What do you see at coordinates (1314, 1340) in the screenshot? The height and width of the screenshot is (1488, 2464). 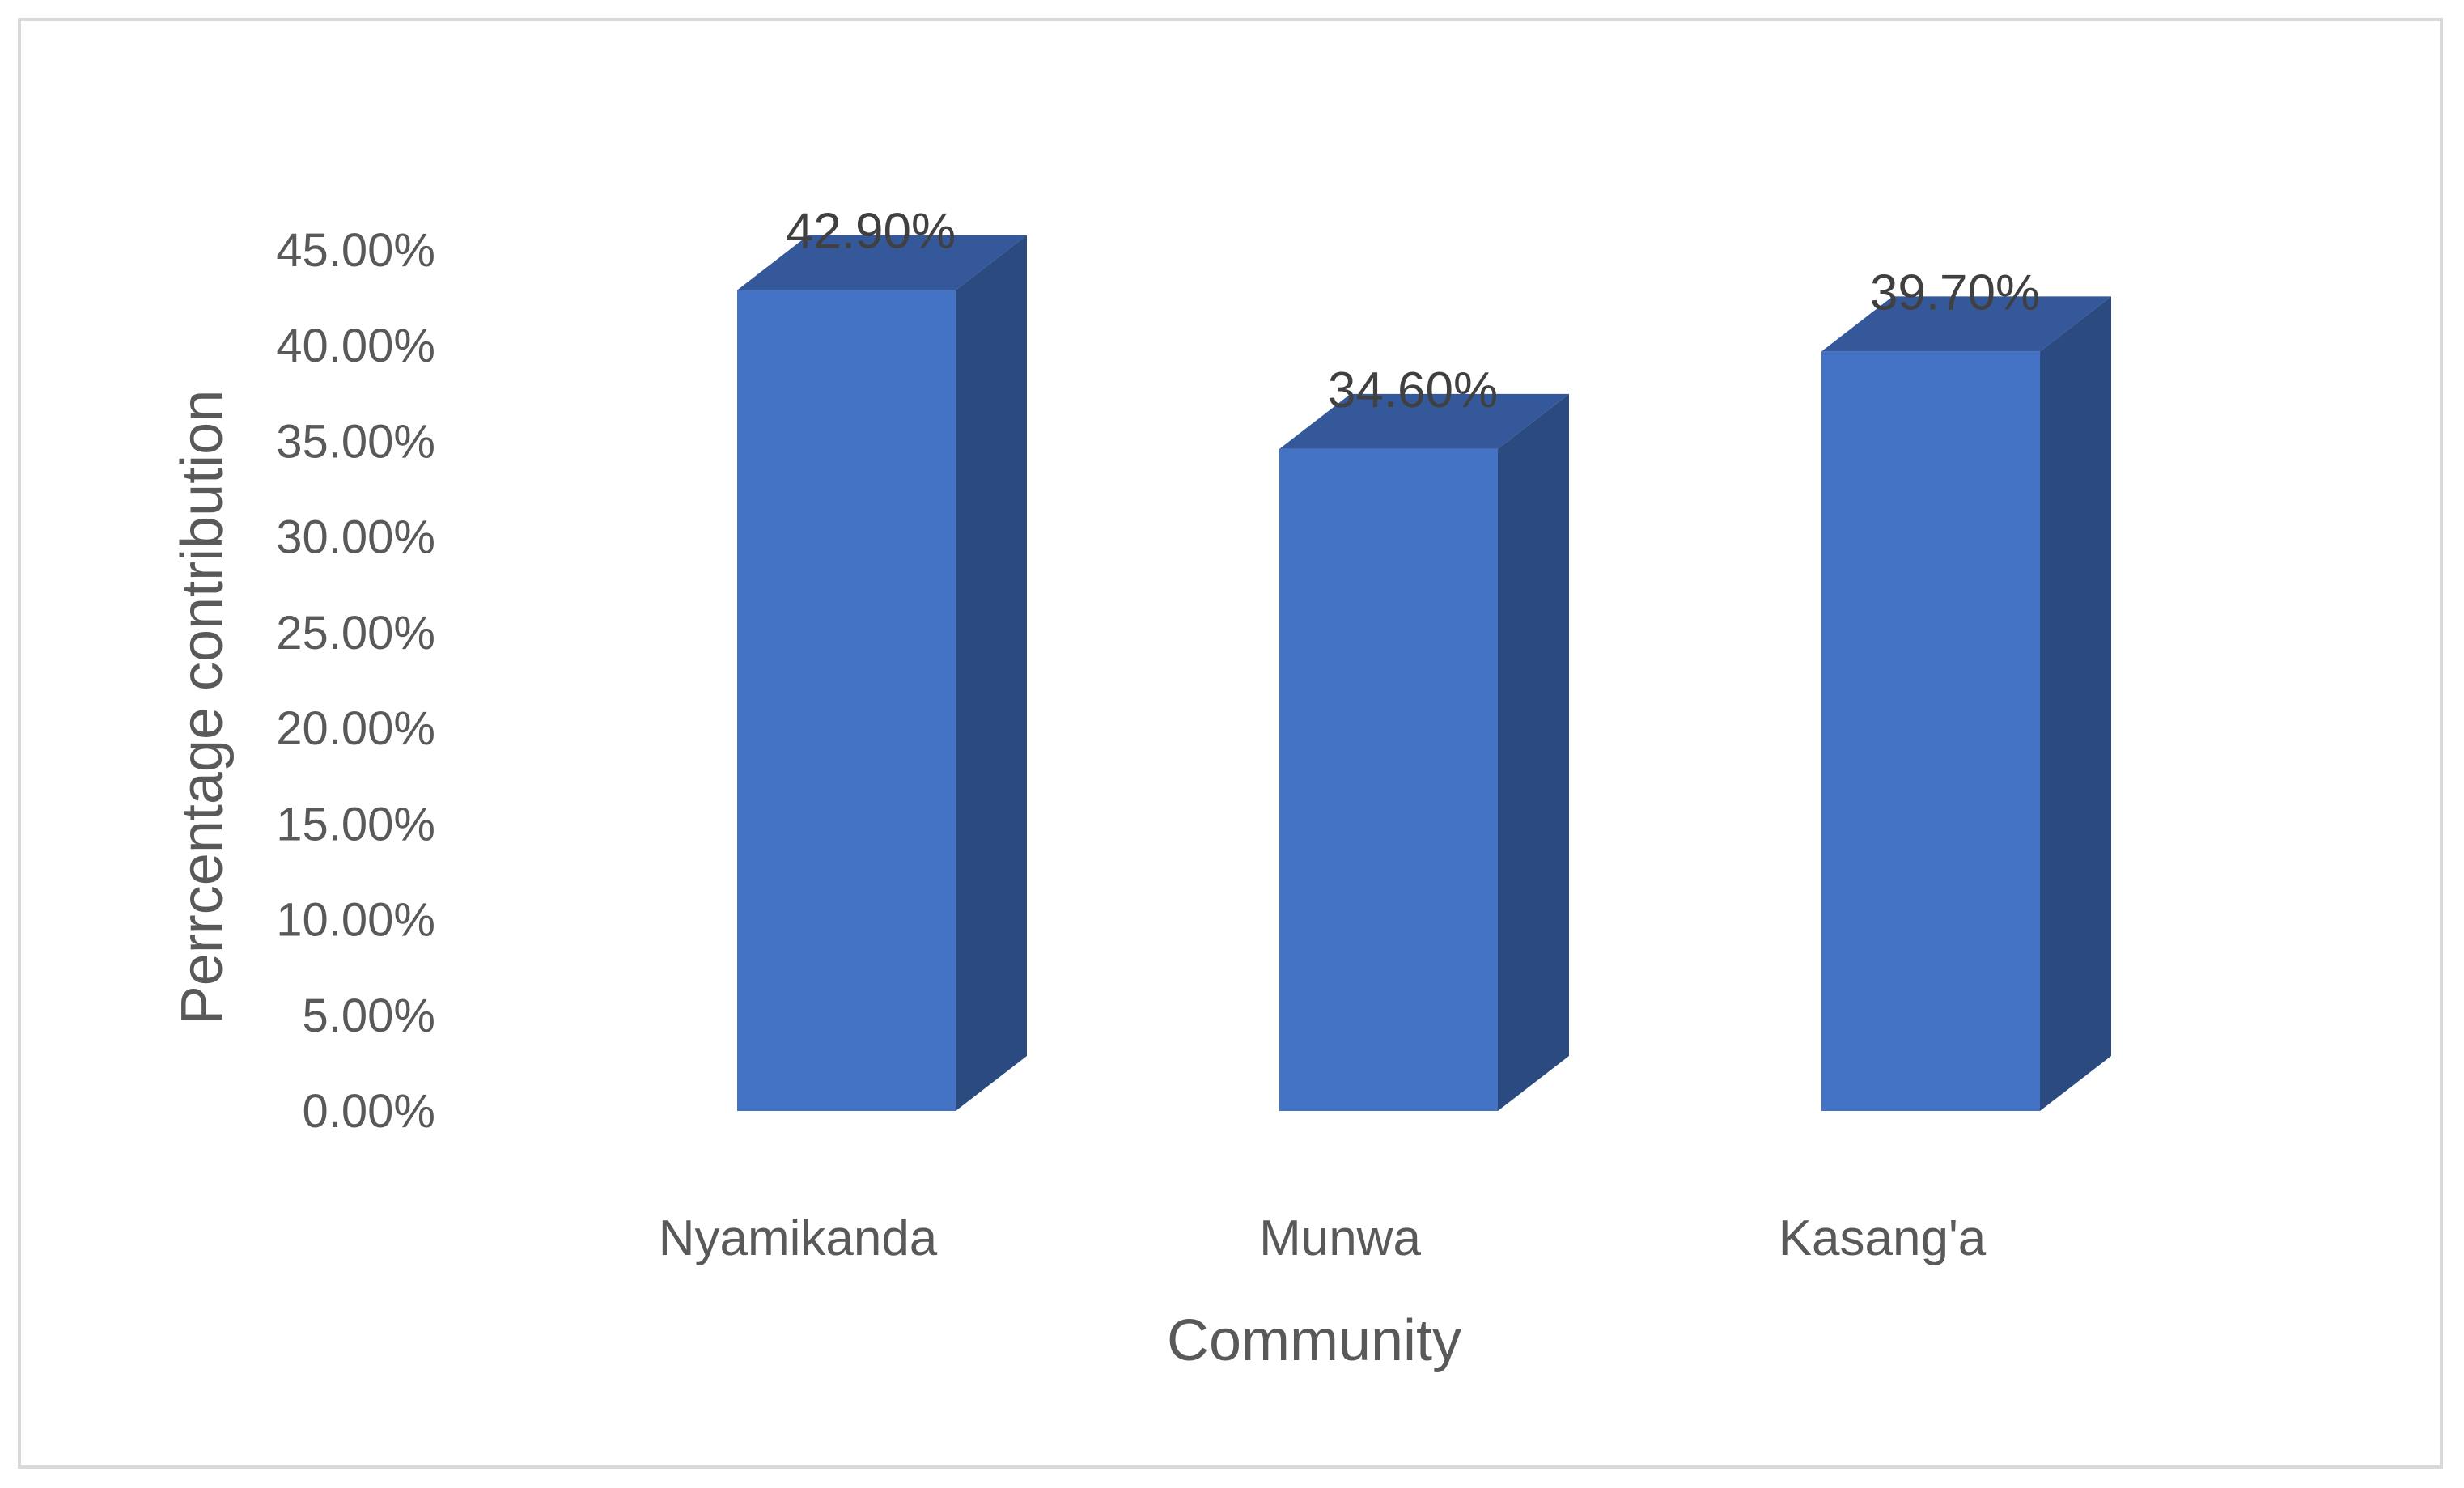 I see `x-axis-title: Community` at bounding box center [1314, 1340].